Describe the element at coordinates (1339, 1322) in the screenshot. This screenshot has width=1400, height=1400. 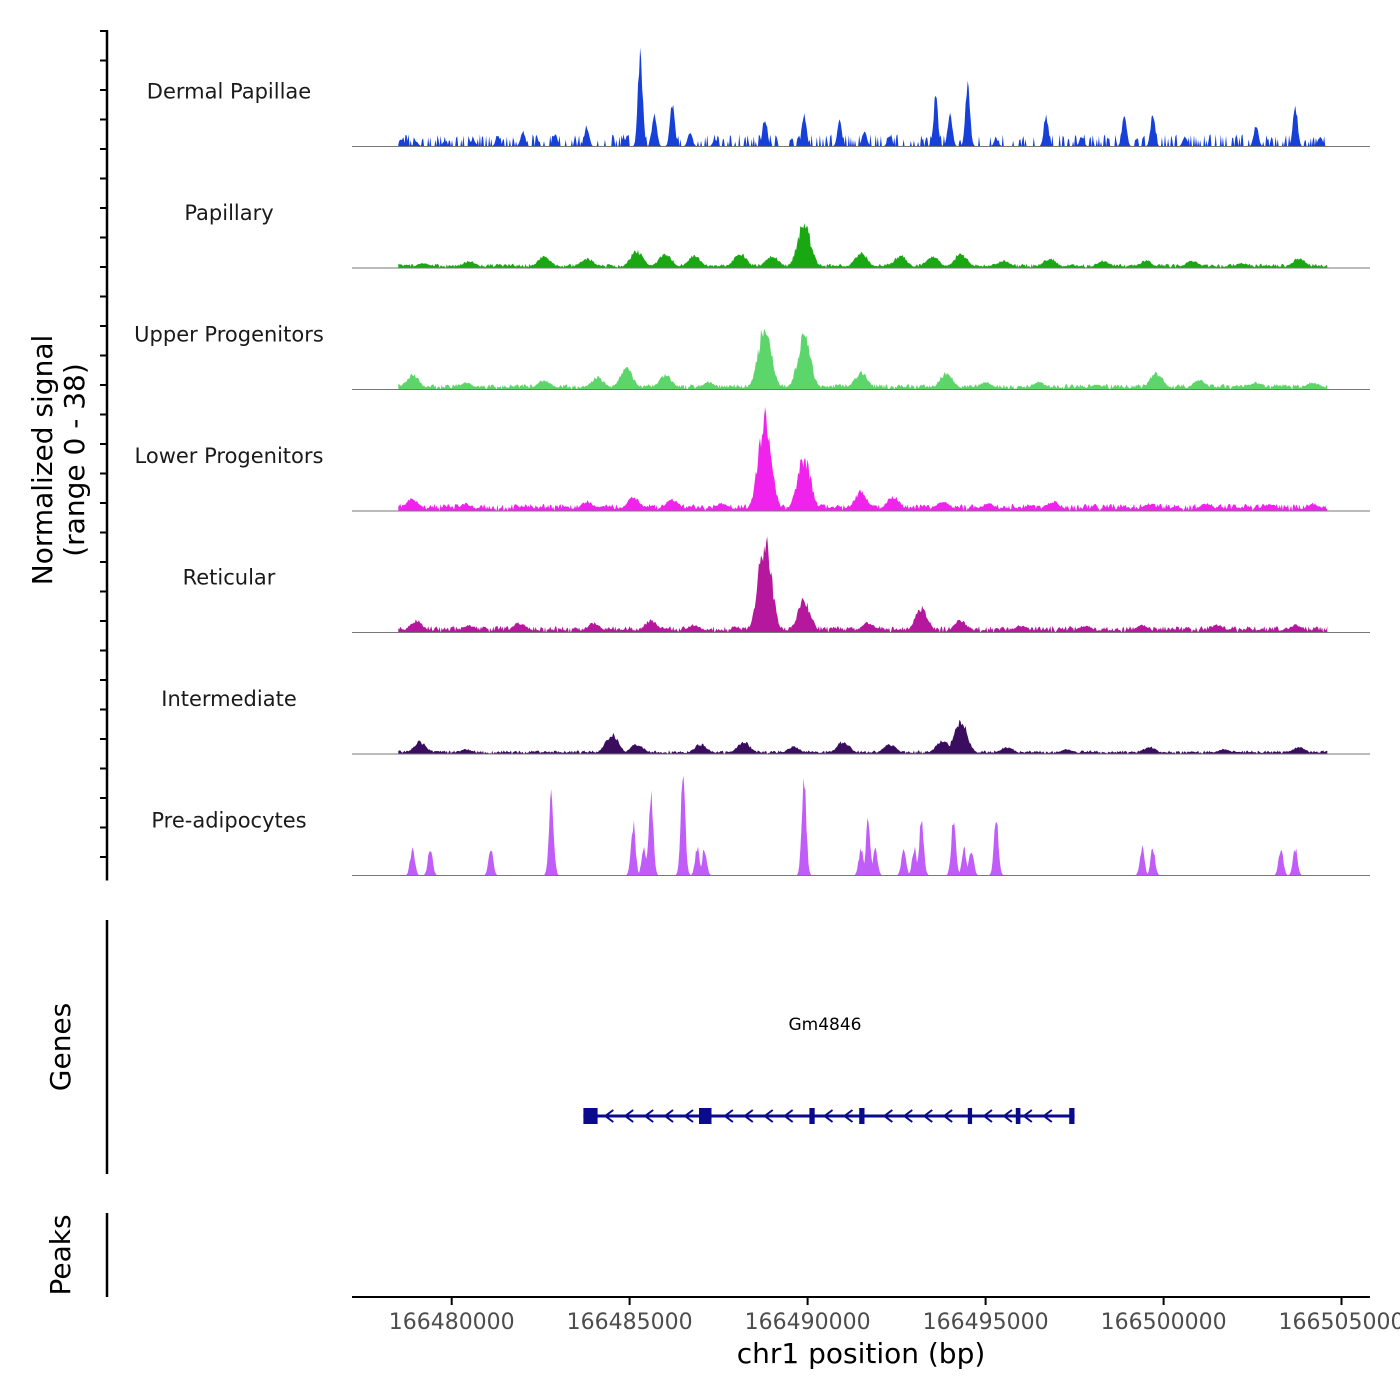
I see `x-tick-label: 166505000` at that location.